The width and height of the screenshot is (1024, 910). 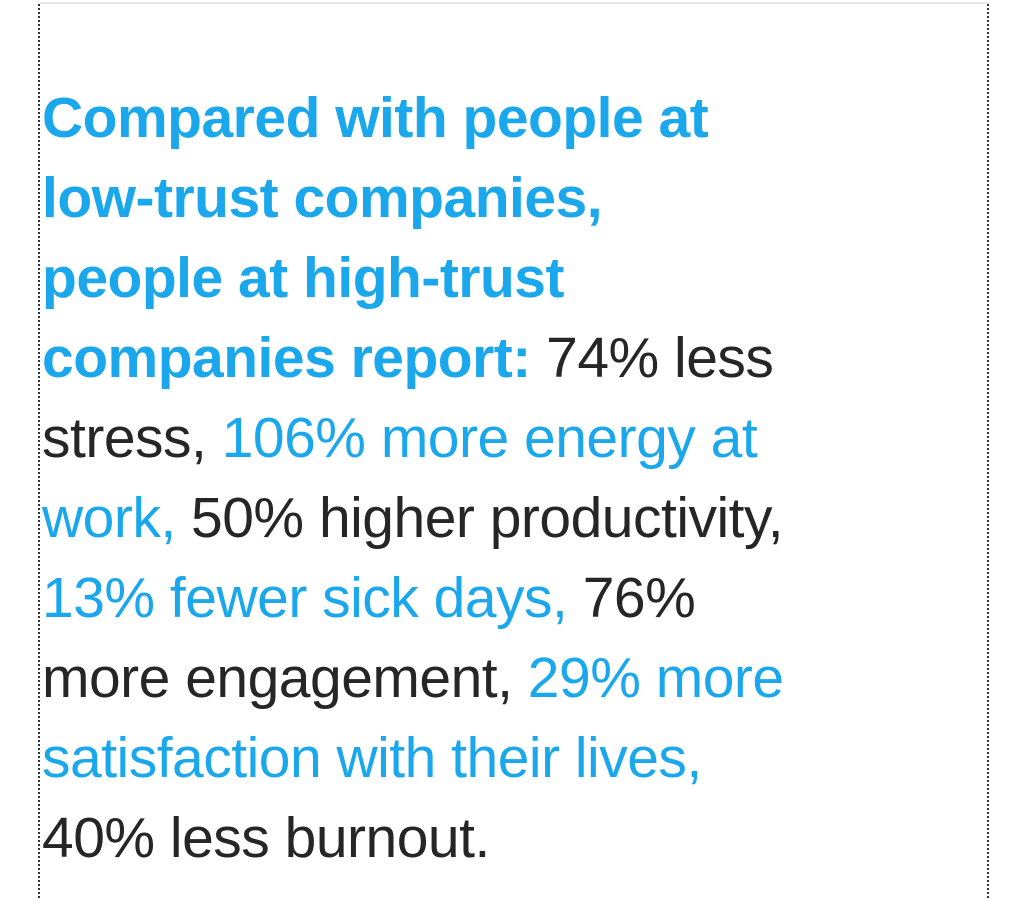 I want to click on text-line: Compared with people at, so click(x=413, y=118).